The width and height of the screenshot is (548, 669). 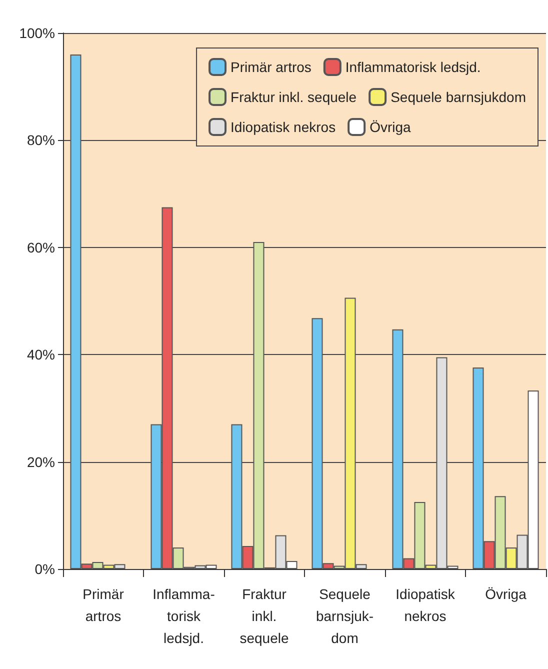 What do you see at coordinates (413, 67) in the screenshot?
I see `legend-label: Inflammatorisk ledsjd.` at bounding box center [413, 67].